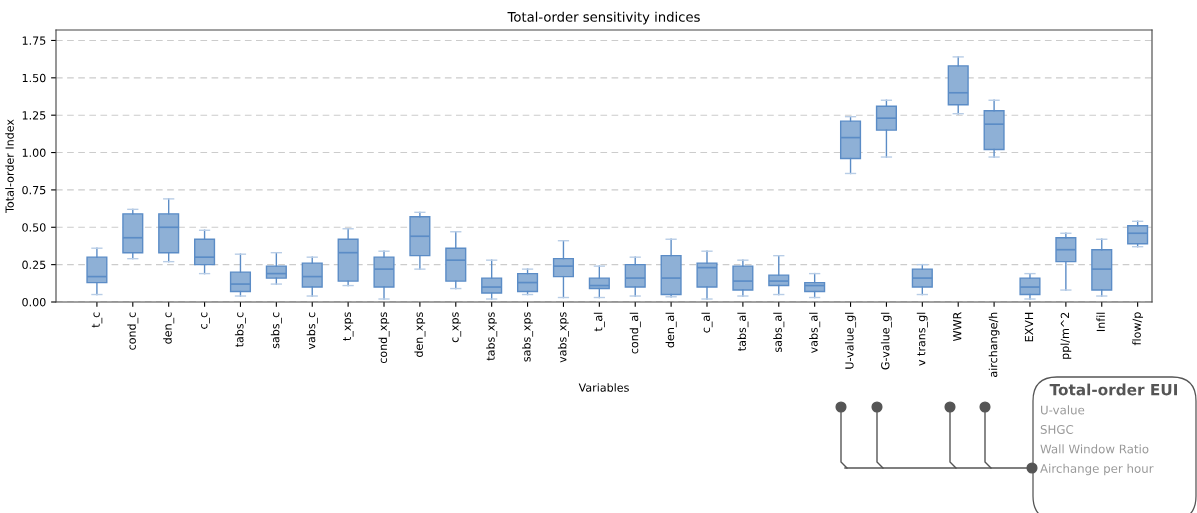  Describe the element at coordinates (34, 190) in the screenshot. I see `y-tick-label: 0.75` at that location.